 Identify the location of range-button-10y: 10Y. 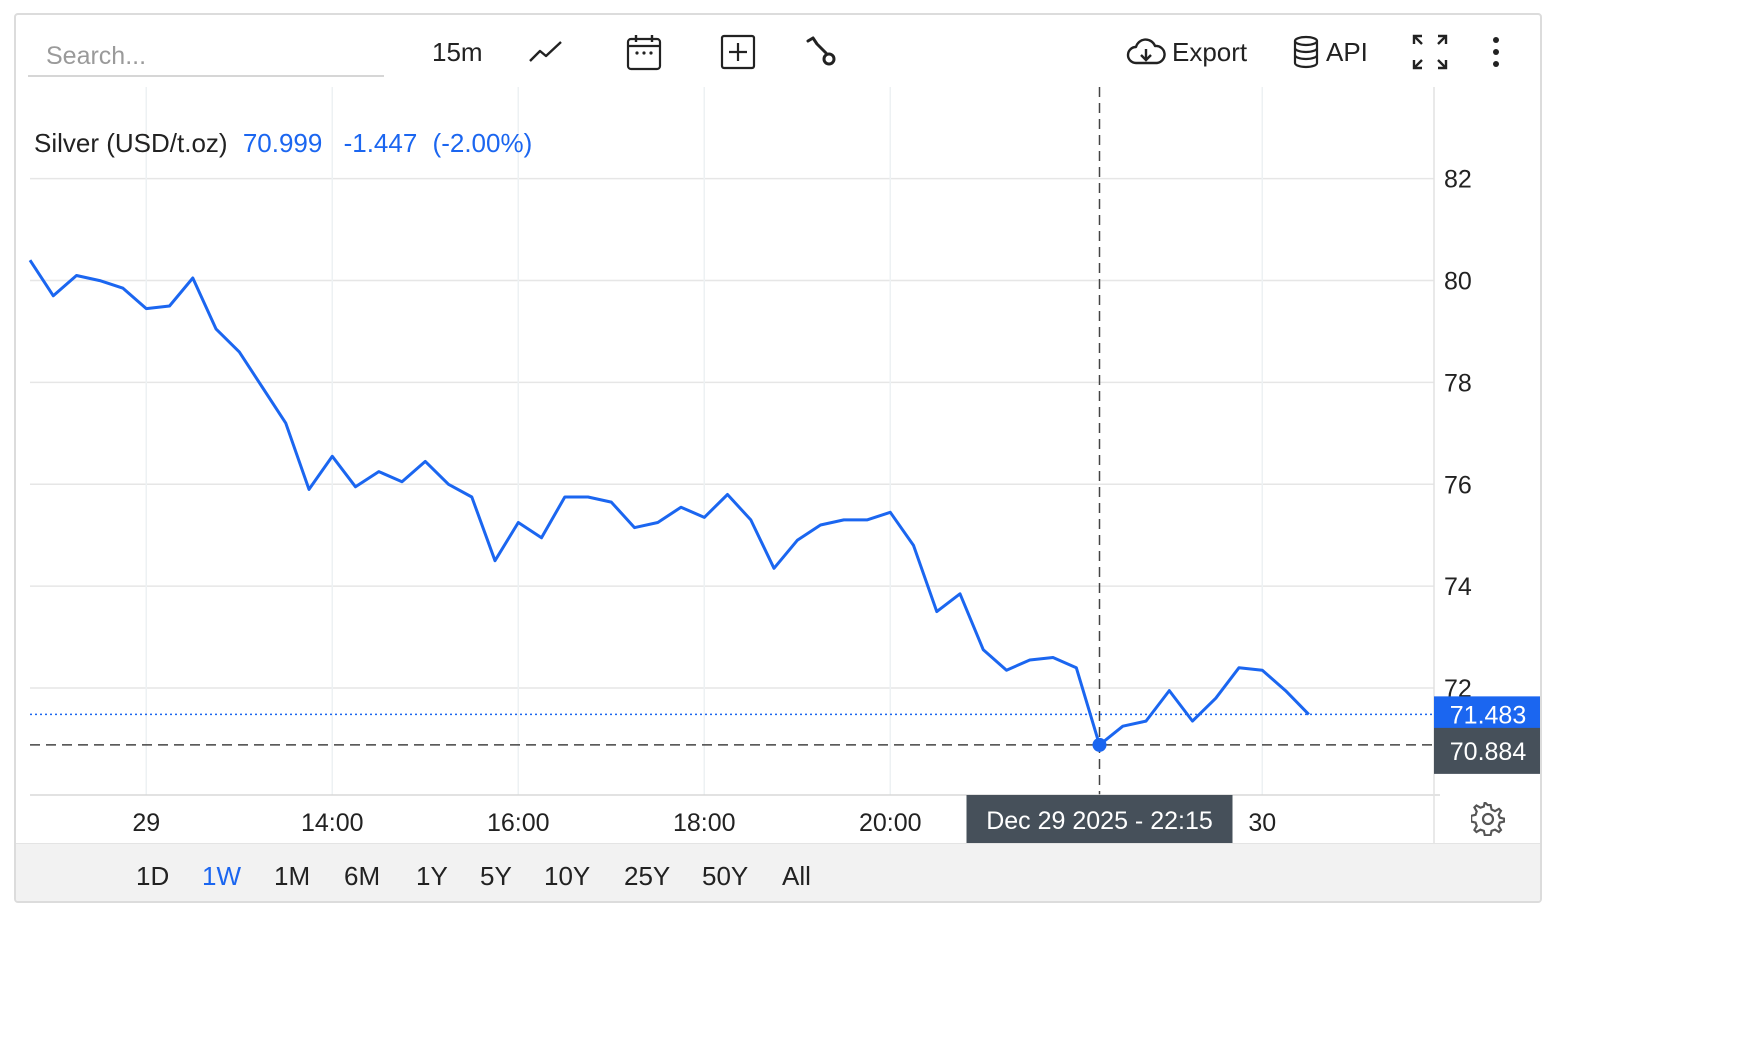
(567, 876).